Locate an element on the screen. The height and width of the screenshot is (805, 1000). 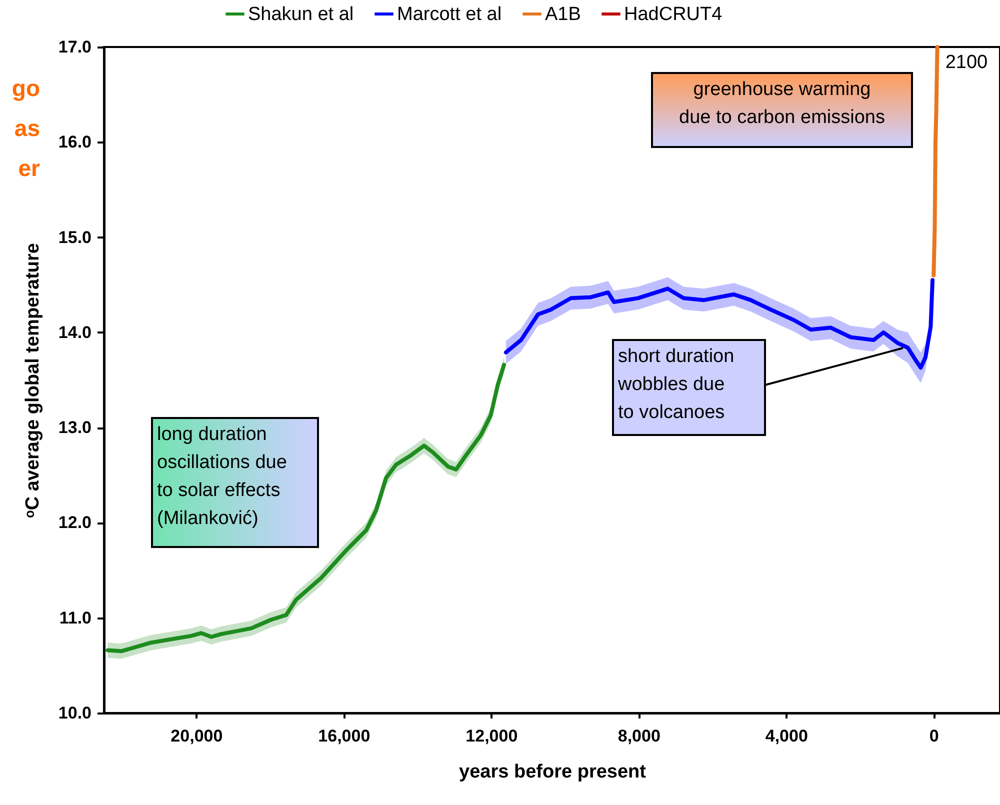
annotation: greenhouse warming due to carbon emissions is located at coordinates (782, 103).